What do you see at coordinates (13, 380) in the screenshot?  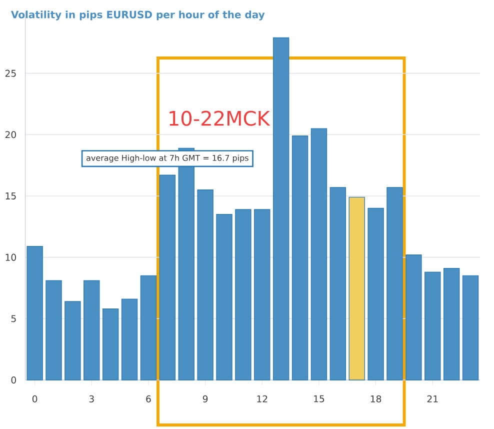 I see `y-tick-label: 0` at bounding box center [13, 380].